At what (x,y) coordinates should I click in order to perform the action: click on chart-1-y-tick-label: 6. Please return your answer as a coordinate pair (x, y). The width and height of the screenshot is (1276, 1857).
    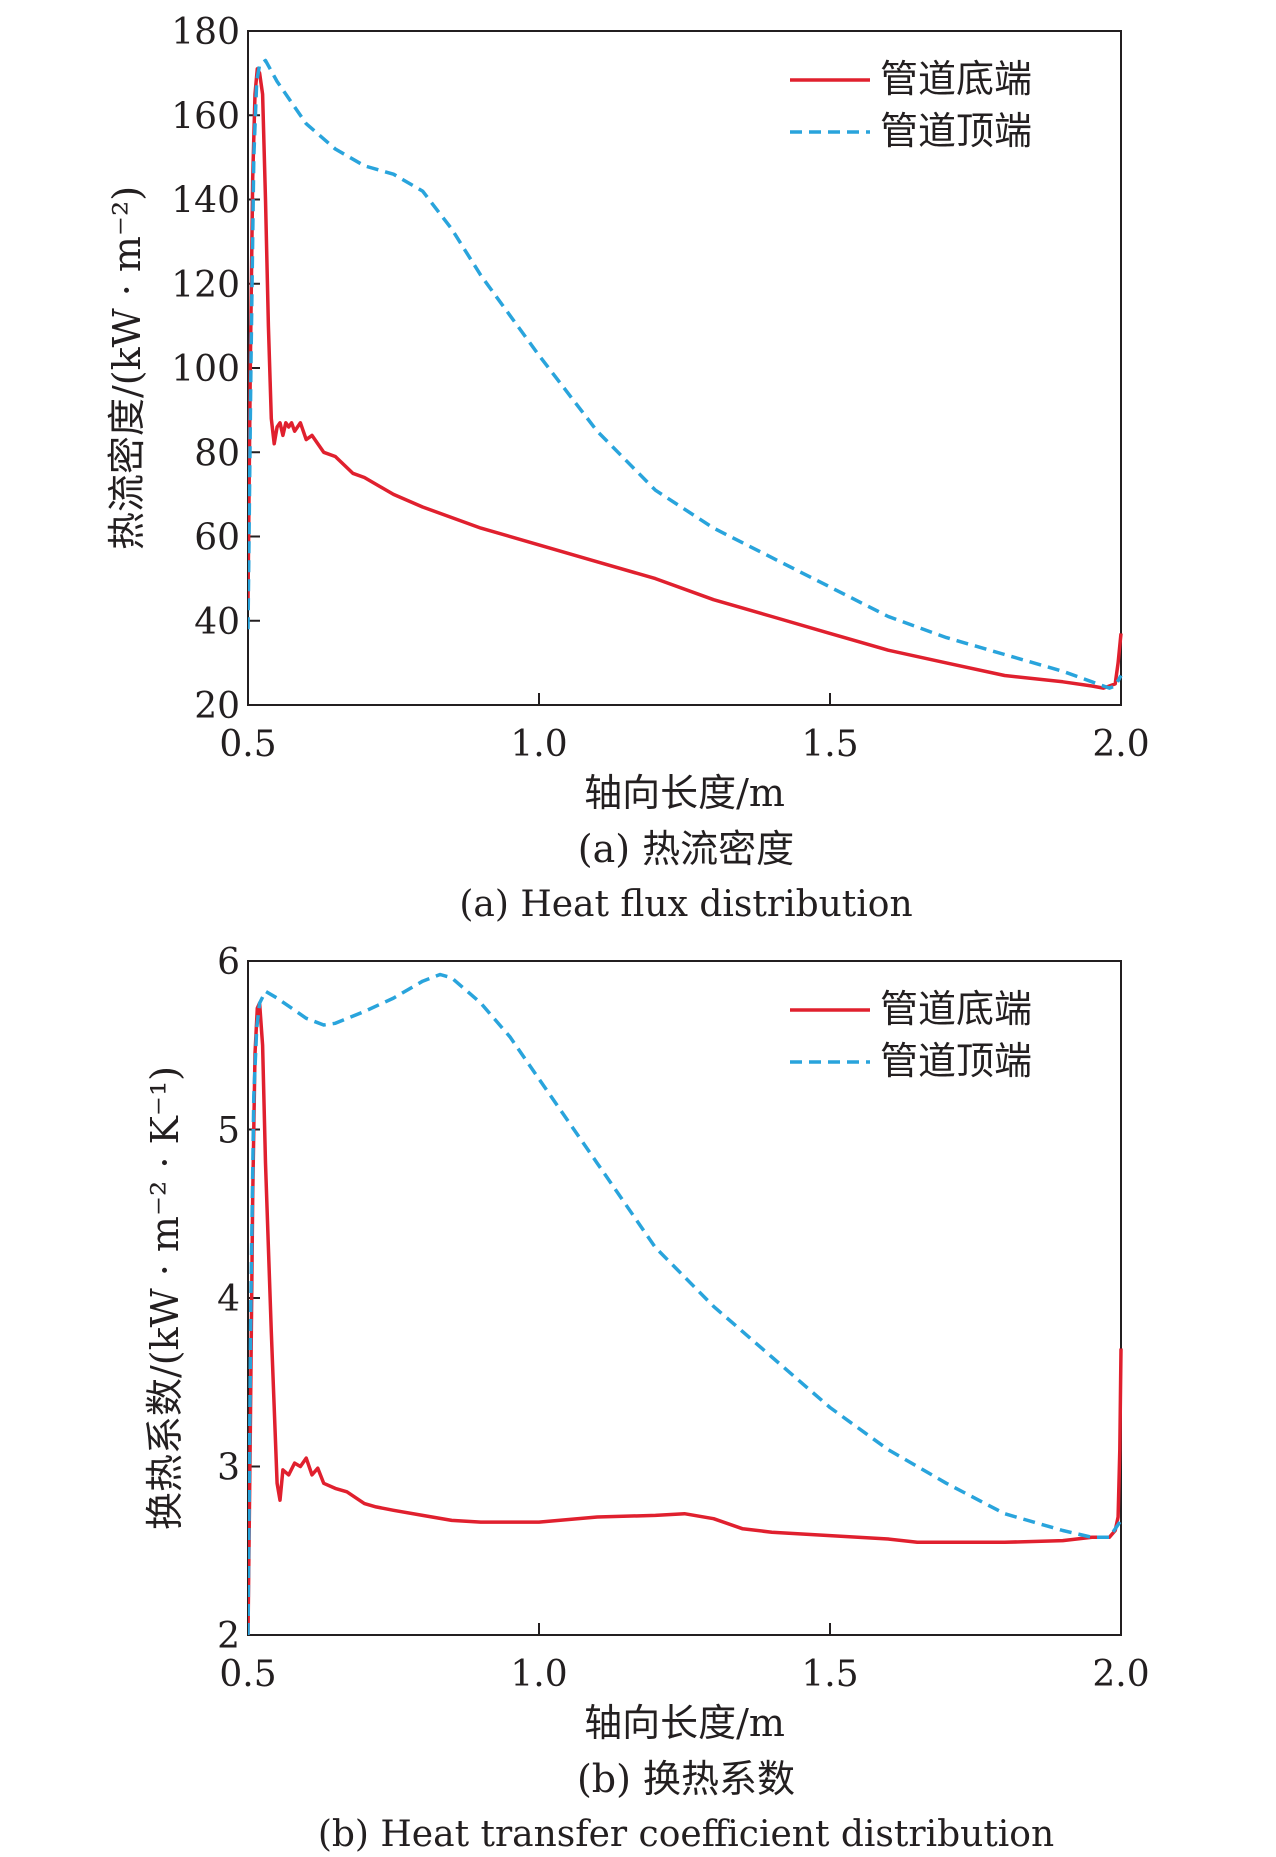
    Looking at the image, I should click on (228, 962).